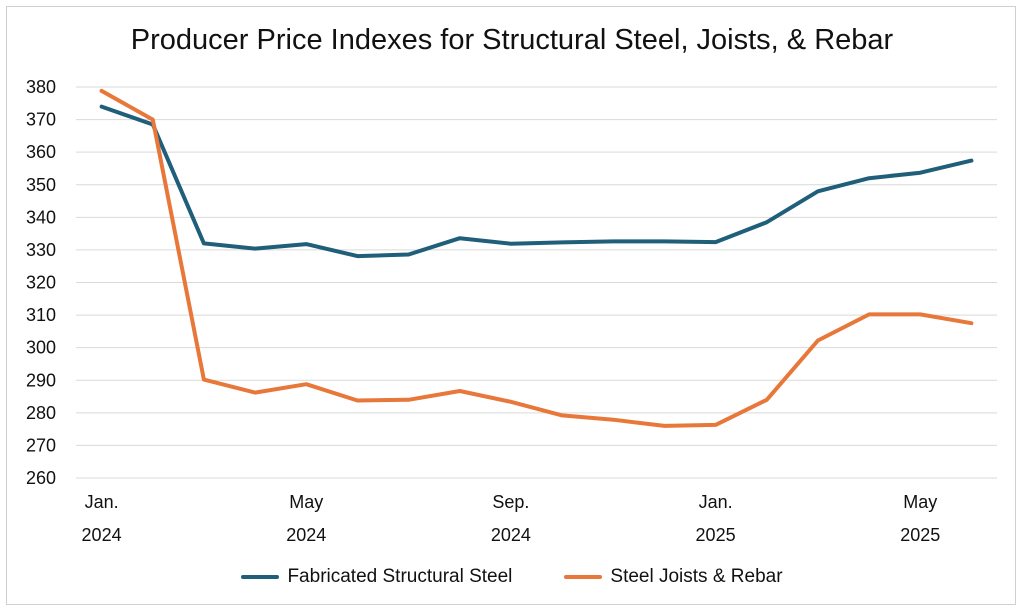  Describe the element at coordinates (696, 576) in the screenshot. I see `legend-label-steel-joists-rebar: Steel Joists & Rebar` at that location.